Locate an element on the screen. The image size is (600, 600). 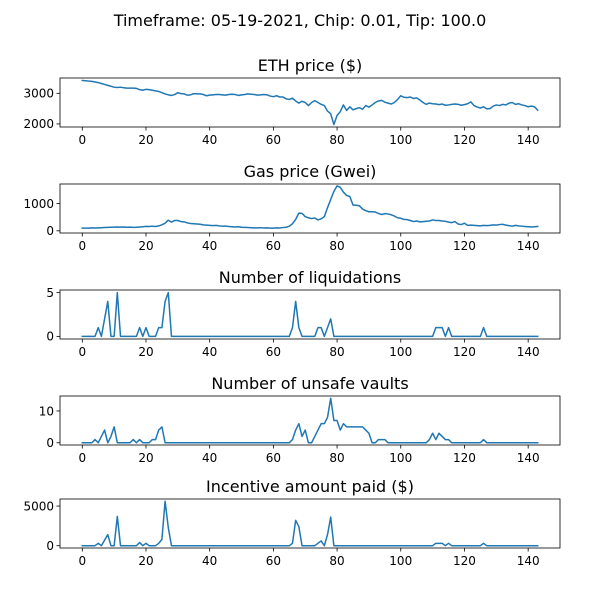
number-of-liquidations-plot-area is located at coordinates (310, 314).